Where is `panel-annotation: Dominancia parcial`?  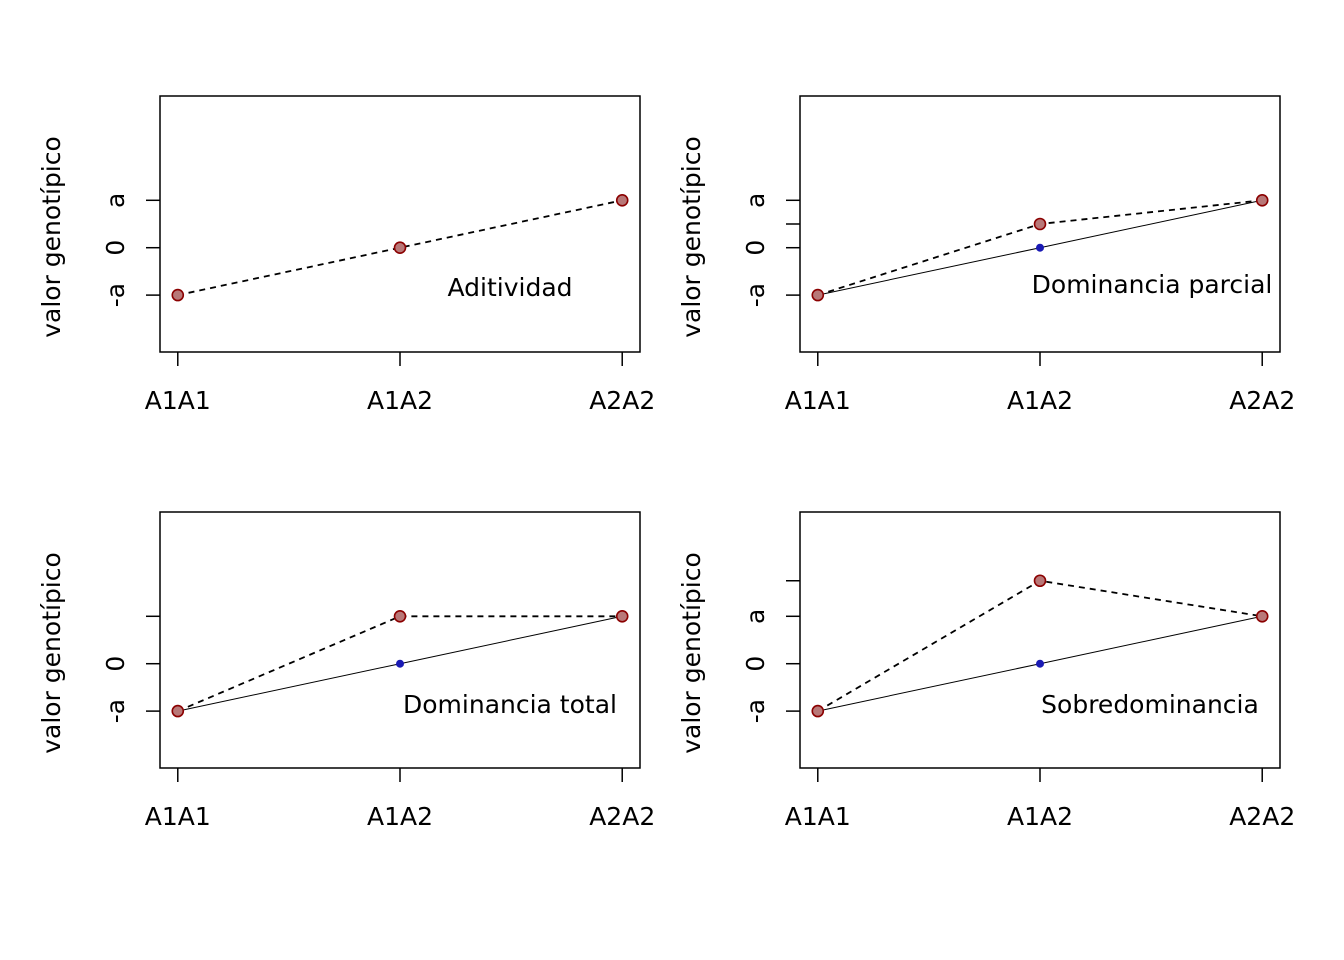
panel-annotation: Dominancia parcial is located at coordinates (1152, 284).